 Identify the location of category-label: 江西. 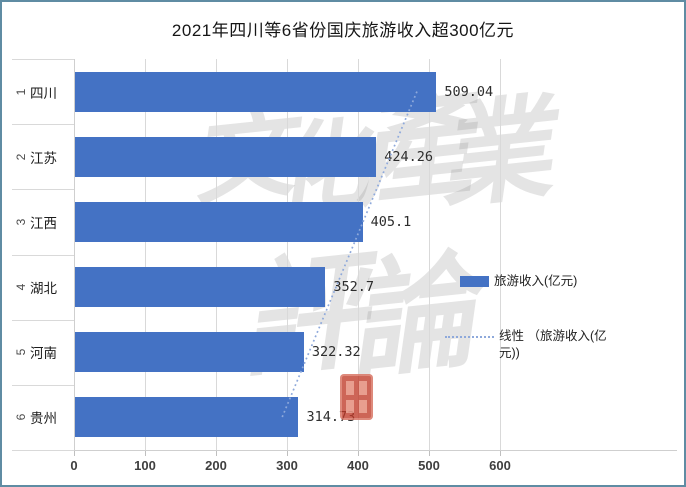
(43, 223).